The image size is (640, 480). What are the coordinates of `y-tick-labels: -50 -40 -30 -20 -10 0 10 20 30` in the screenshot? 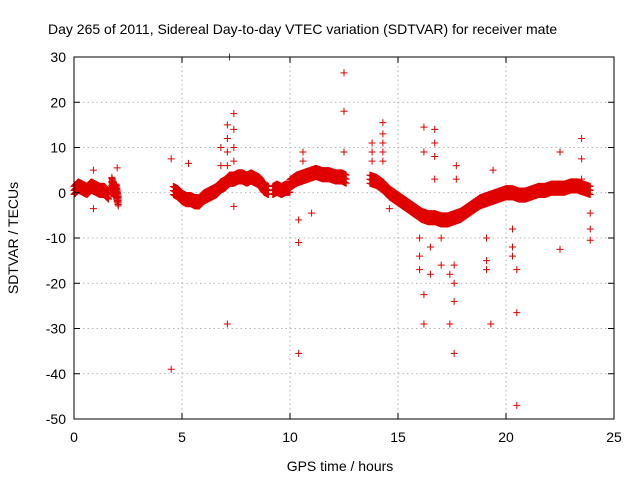 It's located at (56, 238).